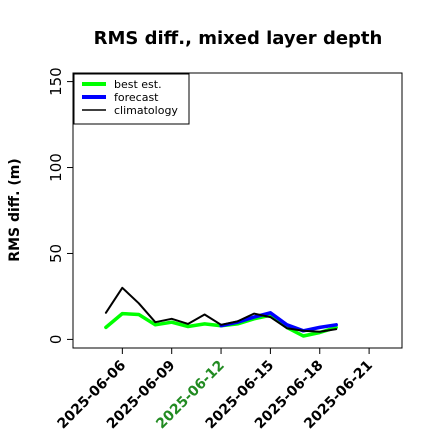 The height and width of the screenshot is (440, 440). I want to click on y-tick-label: 0, so click(56, 340).